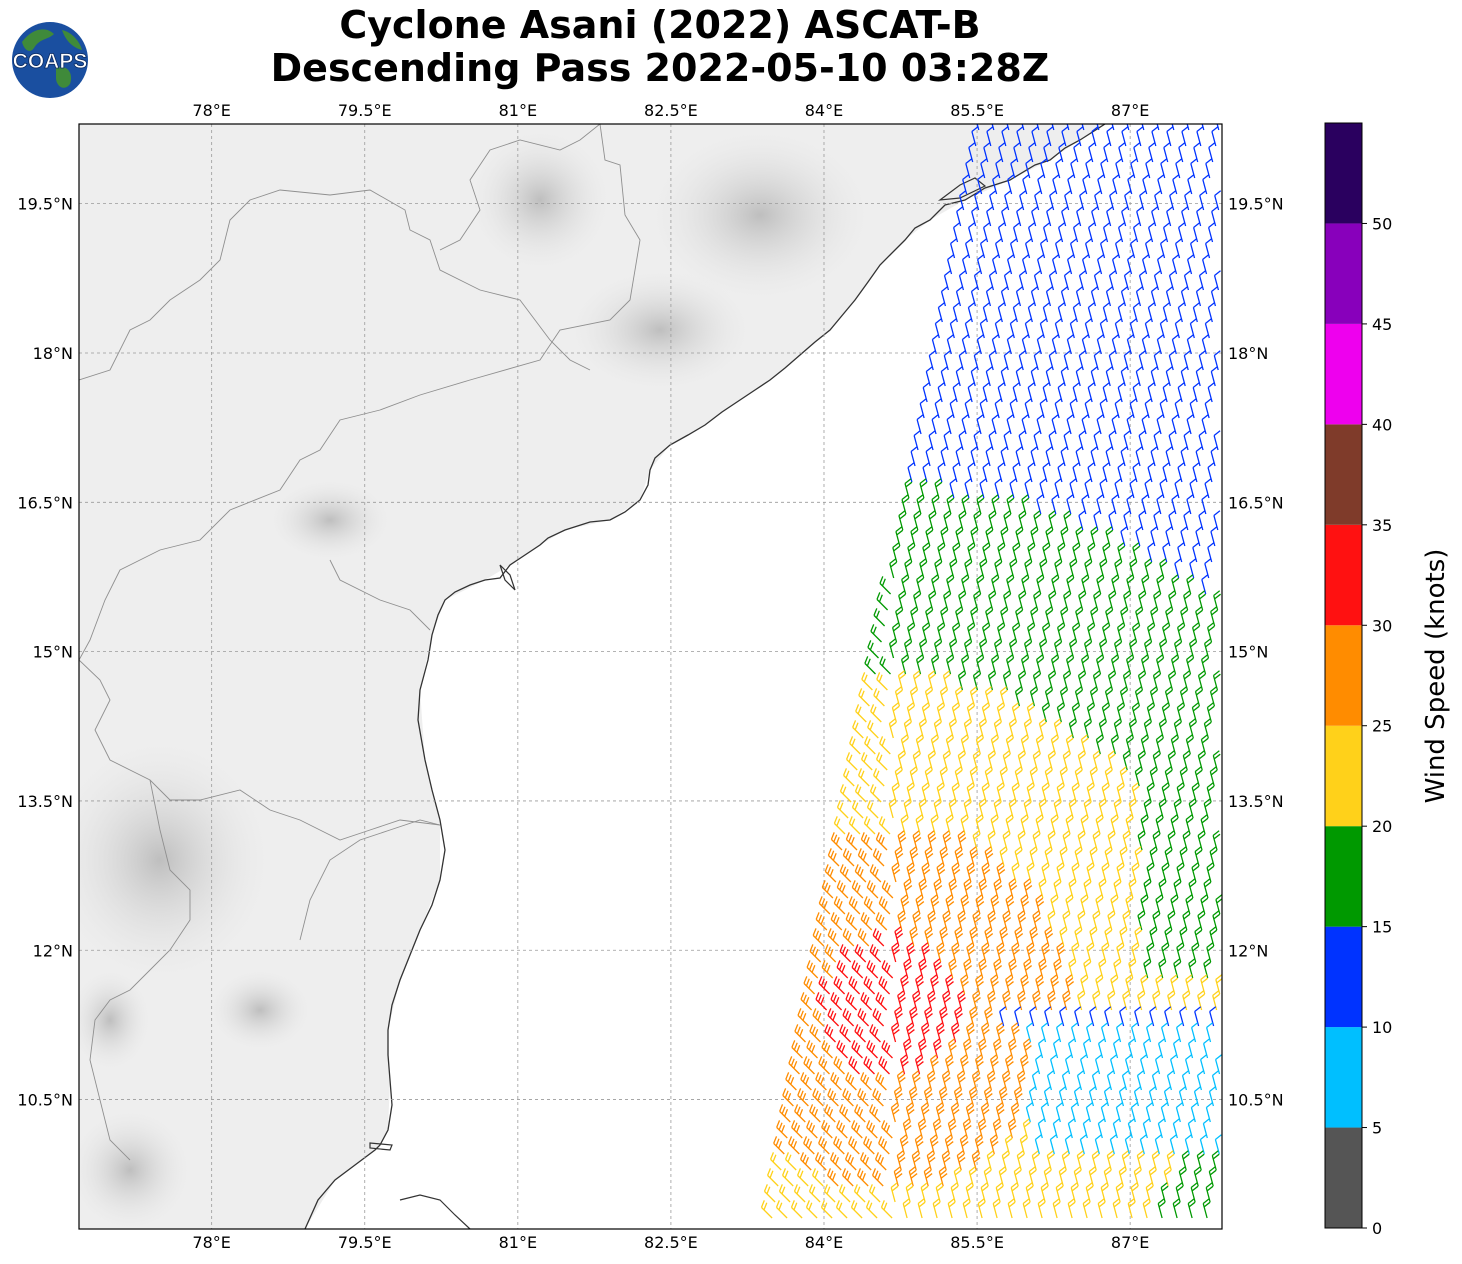 The width and height of the screenshot is (1462, 1264). Describe the element at coordinates (670, 110) in the screenshot. I see `longitude-ticks-top: 78°E 79.5°E 81°E 82.5°E 84°E 85.5°E 87°E` at that location.